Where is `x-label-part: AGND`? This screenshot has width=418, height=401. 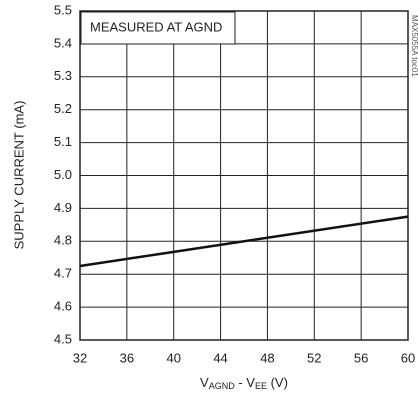
x-label-part: AGND is located at coordinates (222, 386).